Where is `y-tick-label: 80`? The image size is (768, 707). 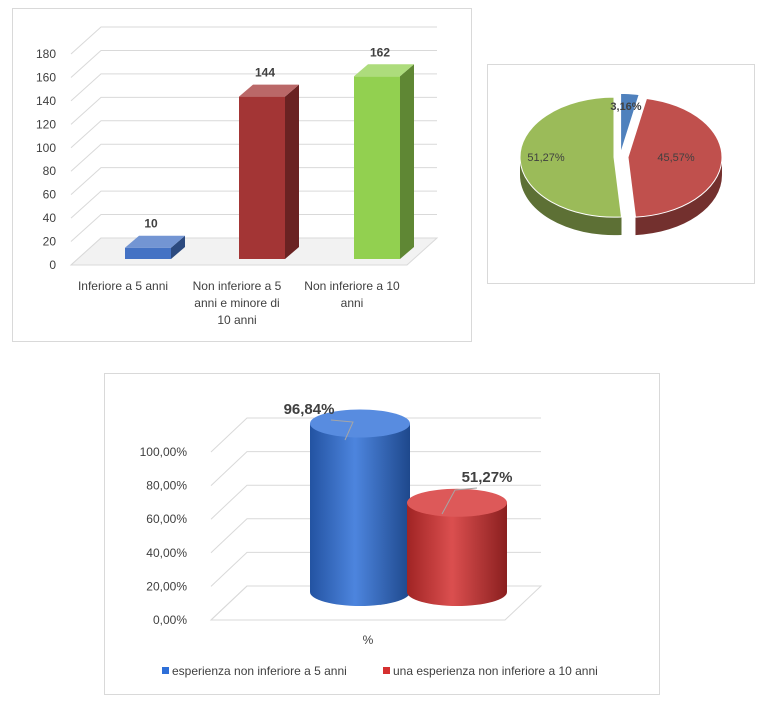 y-tick-label: 80 is located at coordinates (50, 171).